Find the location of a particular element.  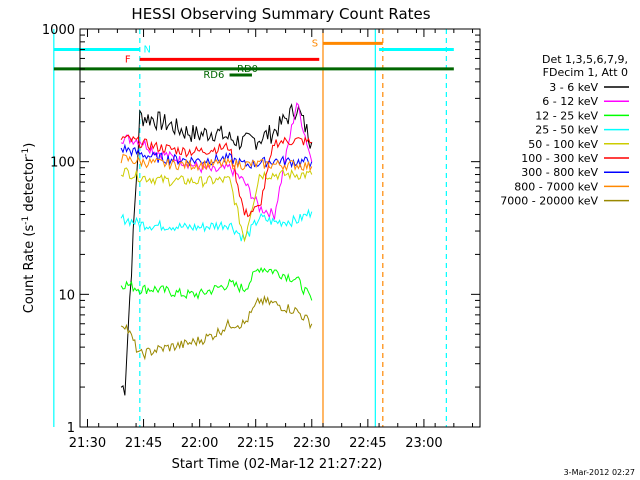

legend-entry-5: 100 - 300 keV is located at coordinates (559, 158).